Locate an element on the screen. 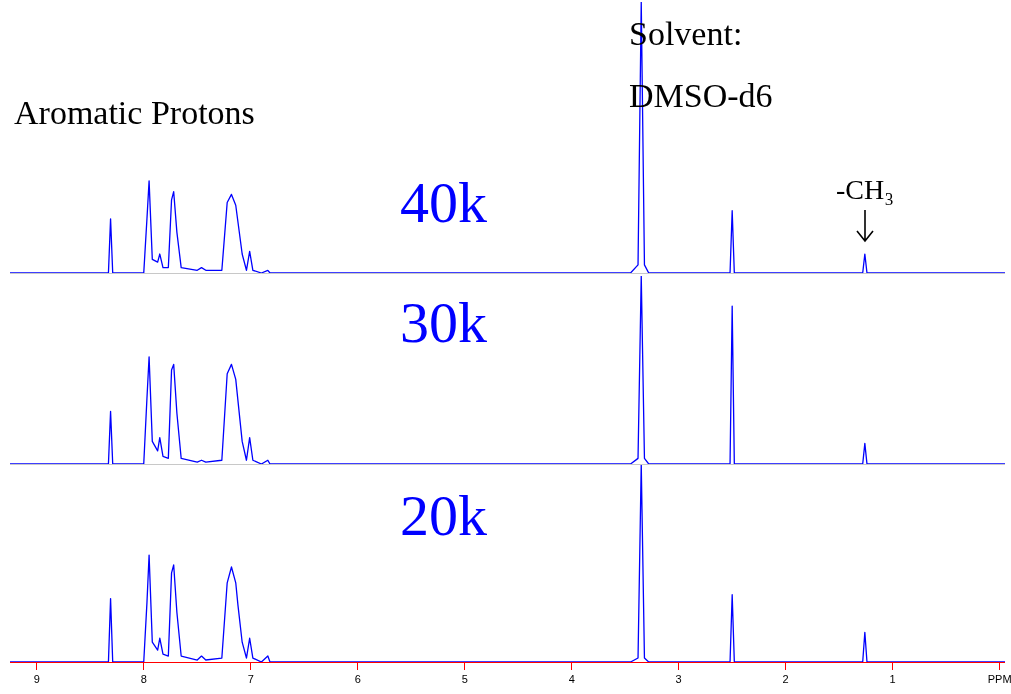 The width and height of the screenshot is (1011, 694). x-tick-label: 4 is located at coordinates (571, 679).